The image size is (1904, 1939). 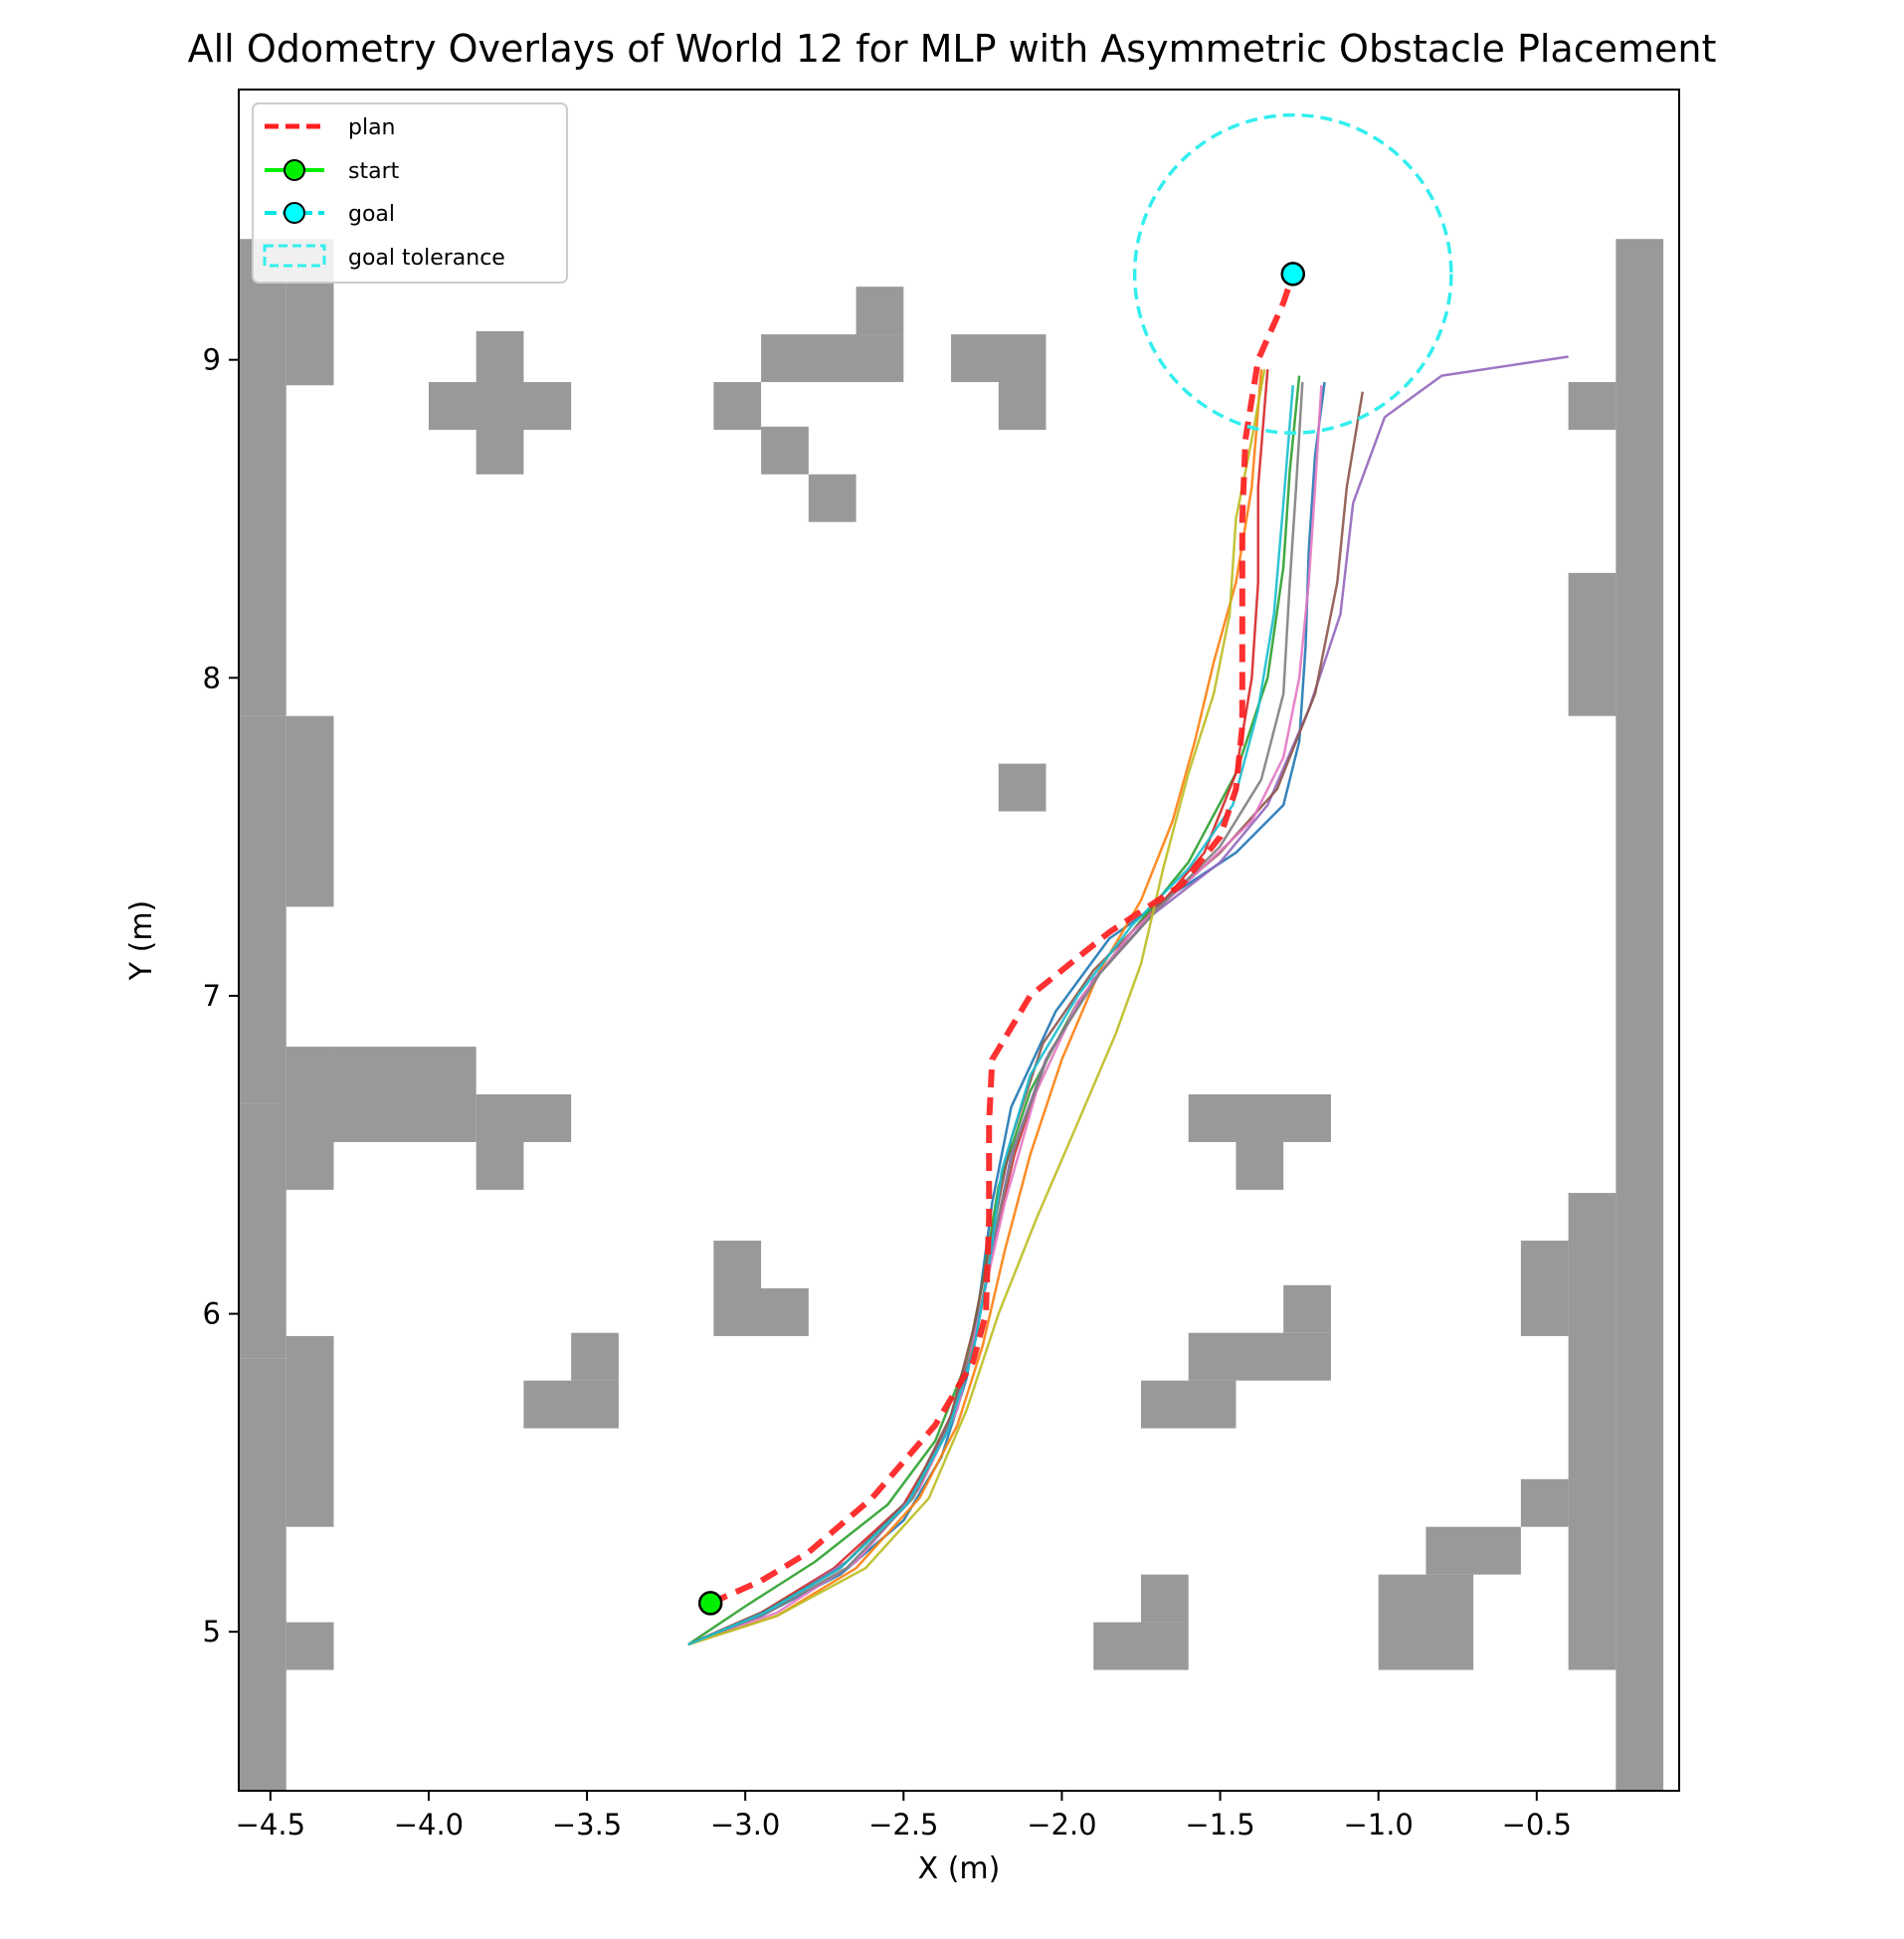 What do you see at coordinates (587, 1825) in the screenshot?
I see `x-tick-label: −3.5` at bounding box center [587, 1825].